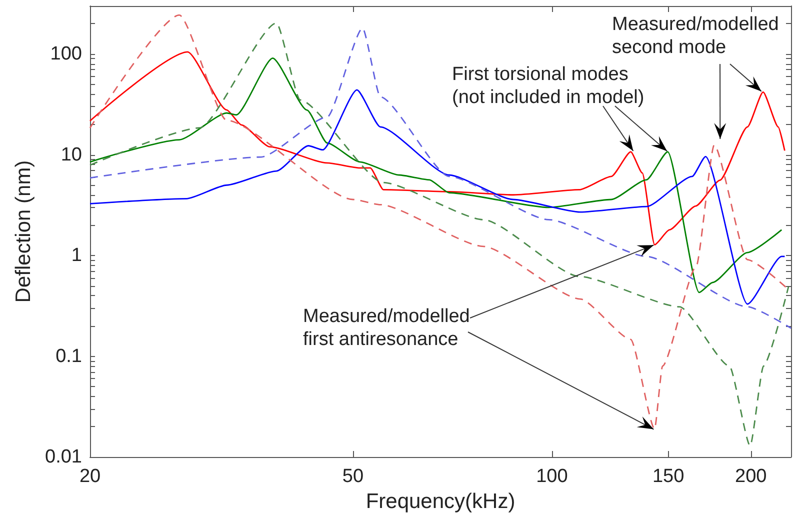 This screenshot has width=793, height=518. Describe the element at coordinates (695, 36) in the screenshot. I see `annotation: Measured/modelled second mode` at that location.